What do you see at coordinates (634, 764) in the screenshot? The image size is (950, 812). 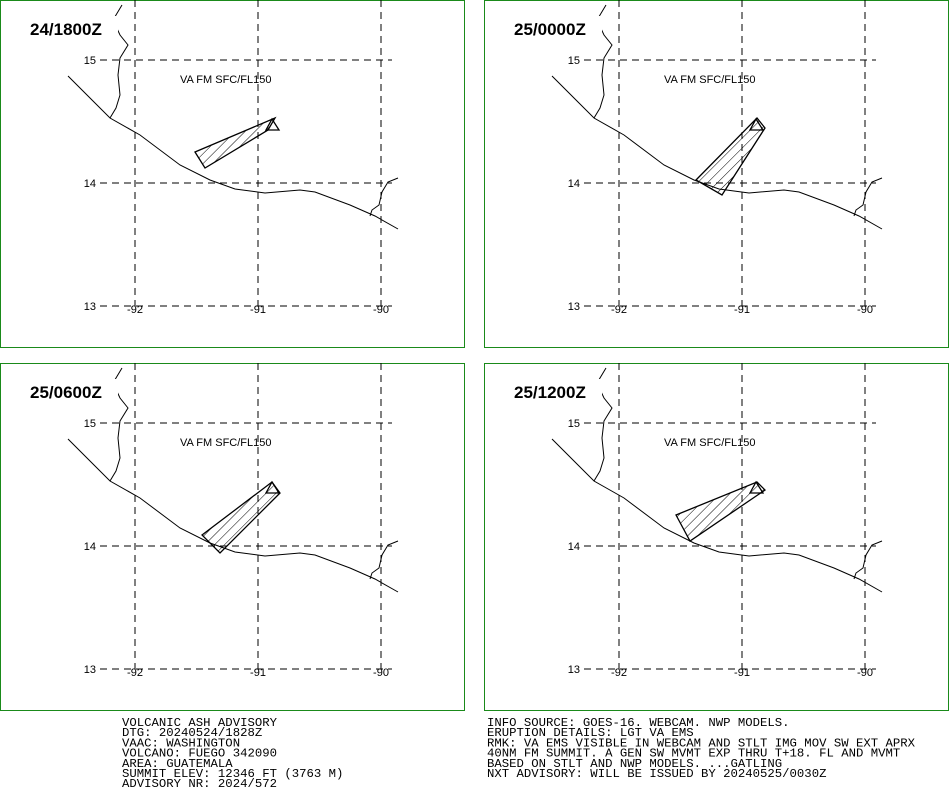 I see `advisory-line: BASED ON STLT AND NWP MODELS. ...GATLING` at bounding box center [634, 764].